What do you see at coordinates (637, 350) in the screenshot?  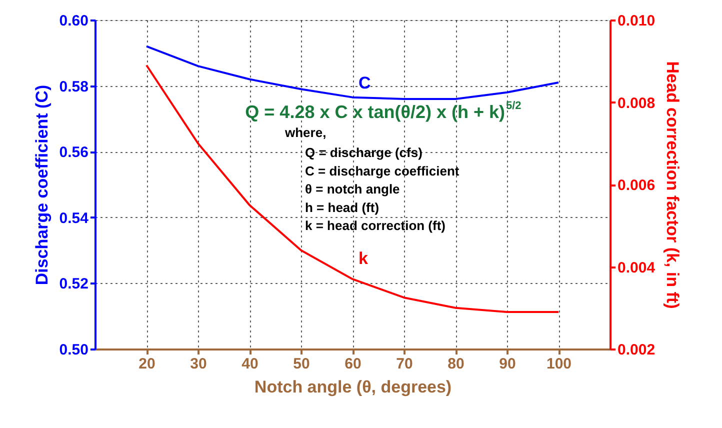 I see `y2-tick-label: 0.002` at bounding box center [637, 350].